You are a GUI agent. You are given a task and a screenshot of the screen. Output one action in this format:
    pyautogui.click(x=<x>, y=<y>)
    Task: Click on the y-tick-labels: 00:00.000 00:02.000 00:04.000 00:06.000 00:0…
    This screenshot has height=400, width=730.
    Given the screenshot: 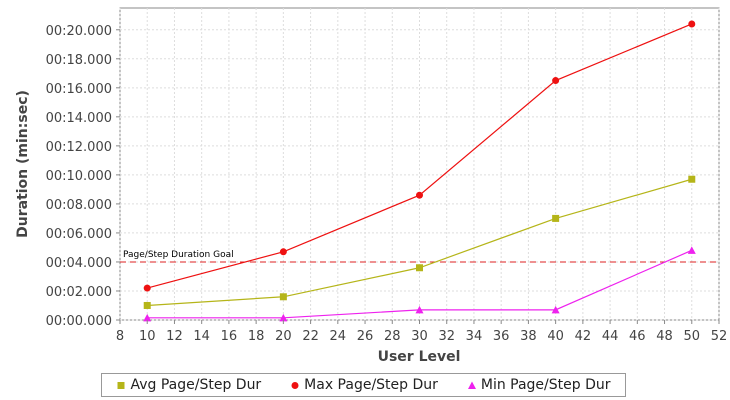 What is the action you would take?
    pyautogui.click(x=83, y=176)
    